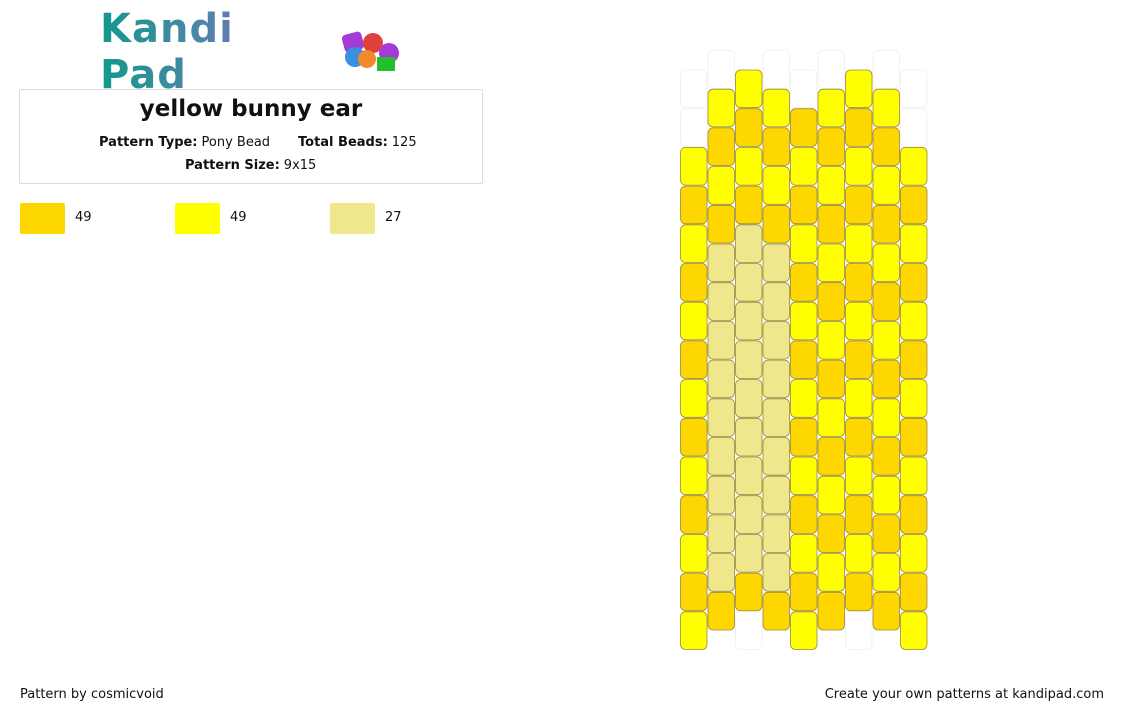 The image size is (1124, 720). Describe the element at coordinates (238, 217) in the screenshot. I see `color-count: 49` at that location.